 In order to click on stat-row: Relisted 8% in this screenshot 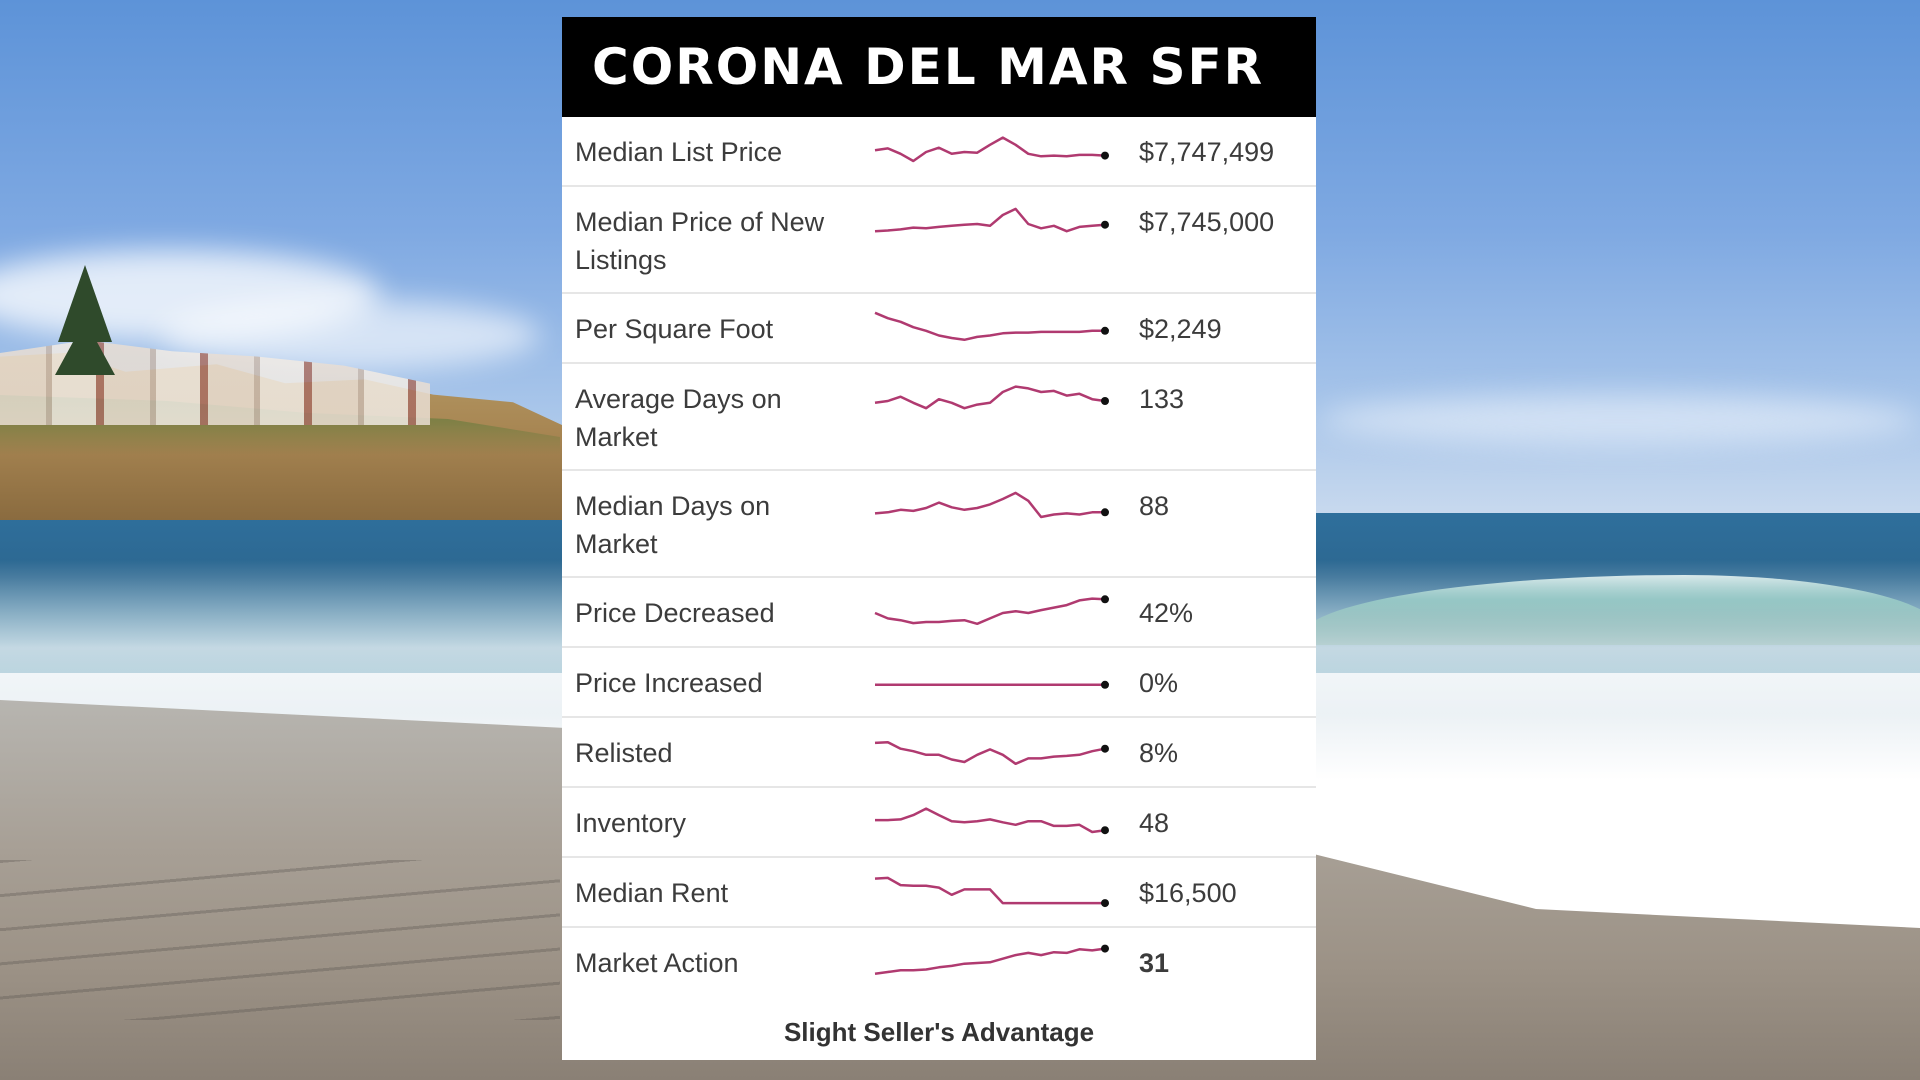, I will do `click(939, 753)`.